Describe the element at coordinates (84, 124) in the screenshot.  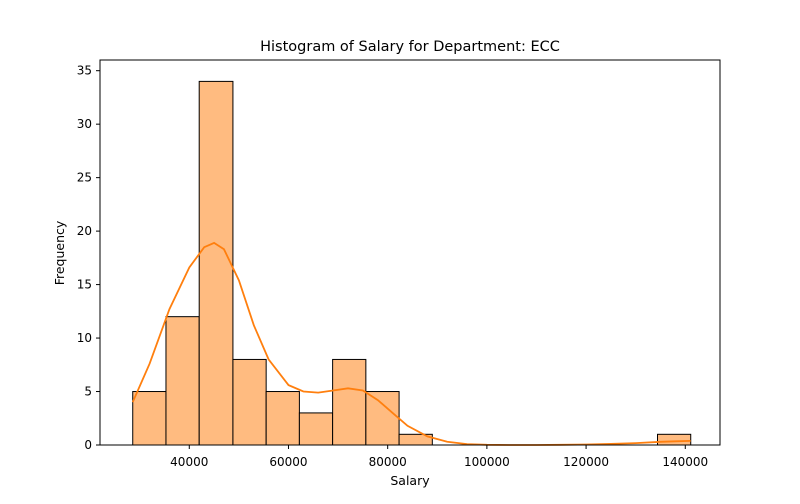
I see `y-tick-label: 30` at that location.